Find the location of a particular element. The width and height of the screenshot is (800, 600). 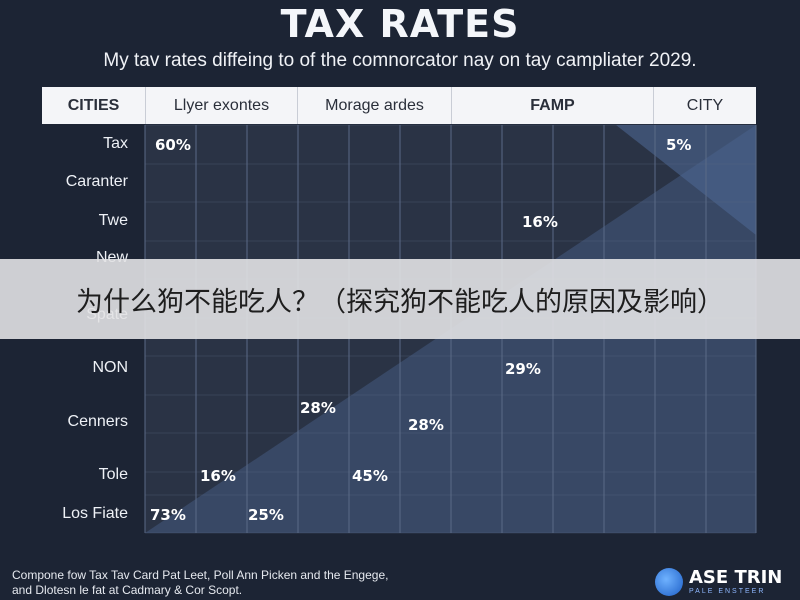

header-cell: Morage ardes is located at coordinates (375, 105).